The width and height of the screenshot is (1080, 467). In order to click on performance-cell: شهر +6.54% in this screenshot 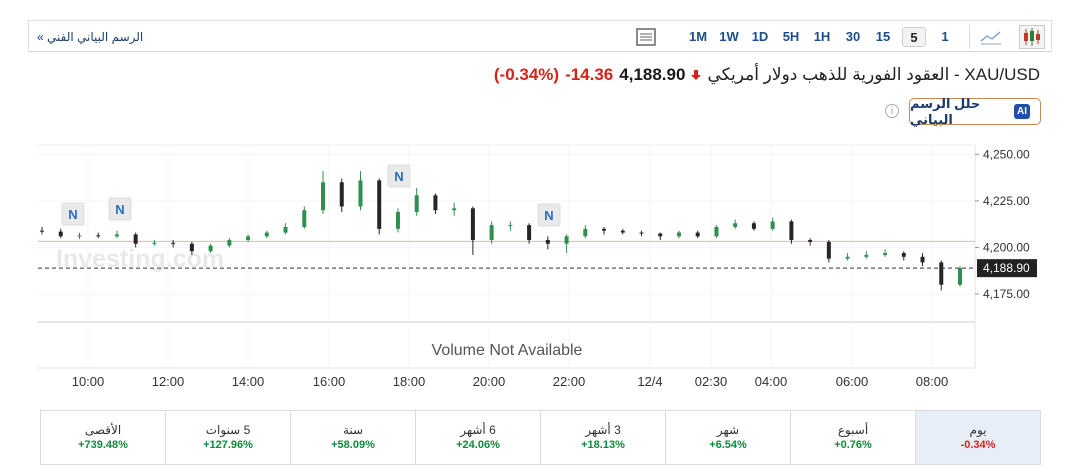, I will do `click(727, 437)`.